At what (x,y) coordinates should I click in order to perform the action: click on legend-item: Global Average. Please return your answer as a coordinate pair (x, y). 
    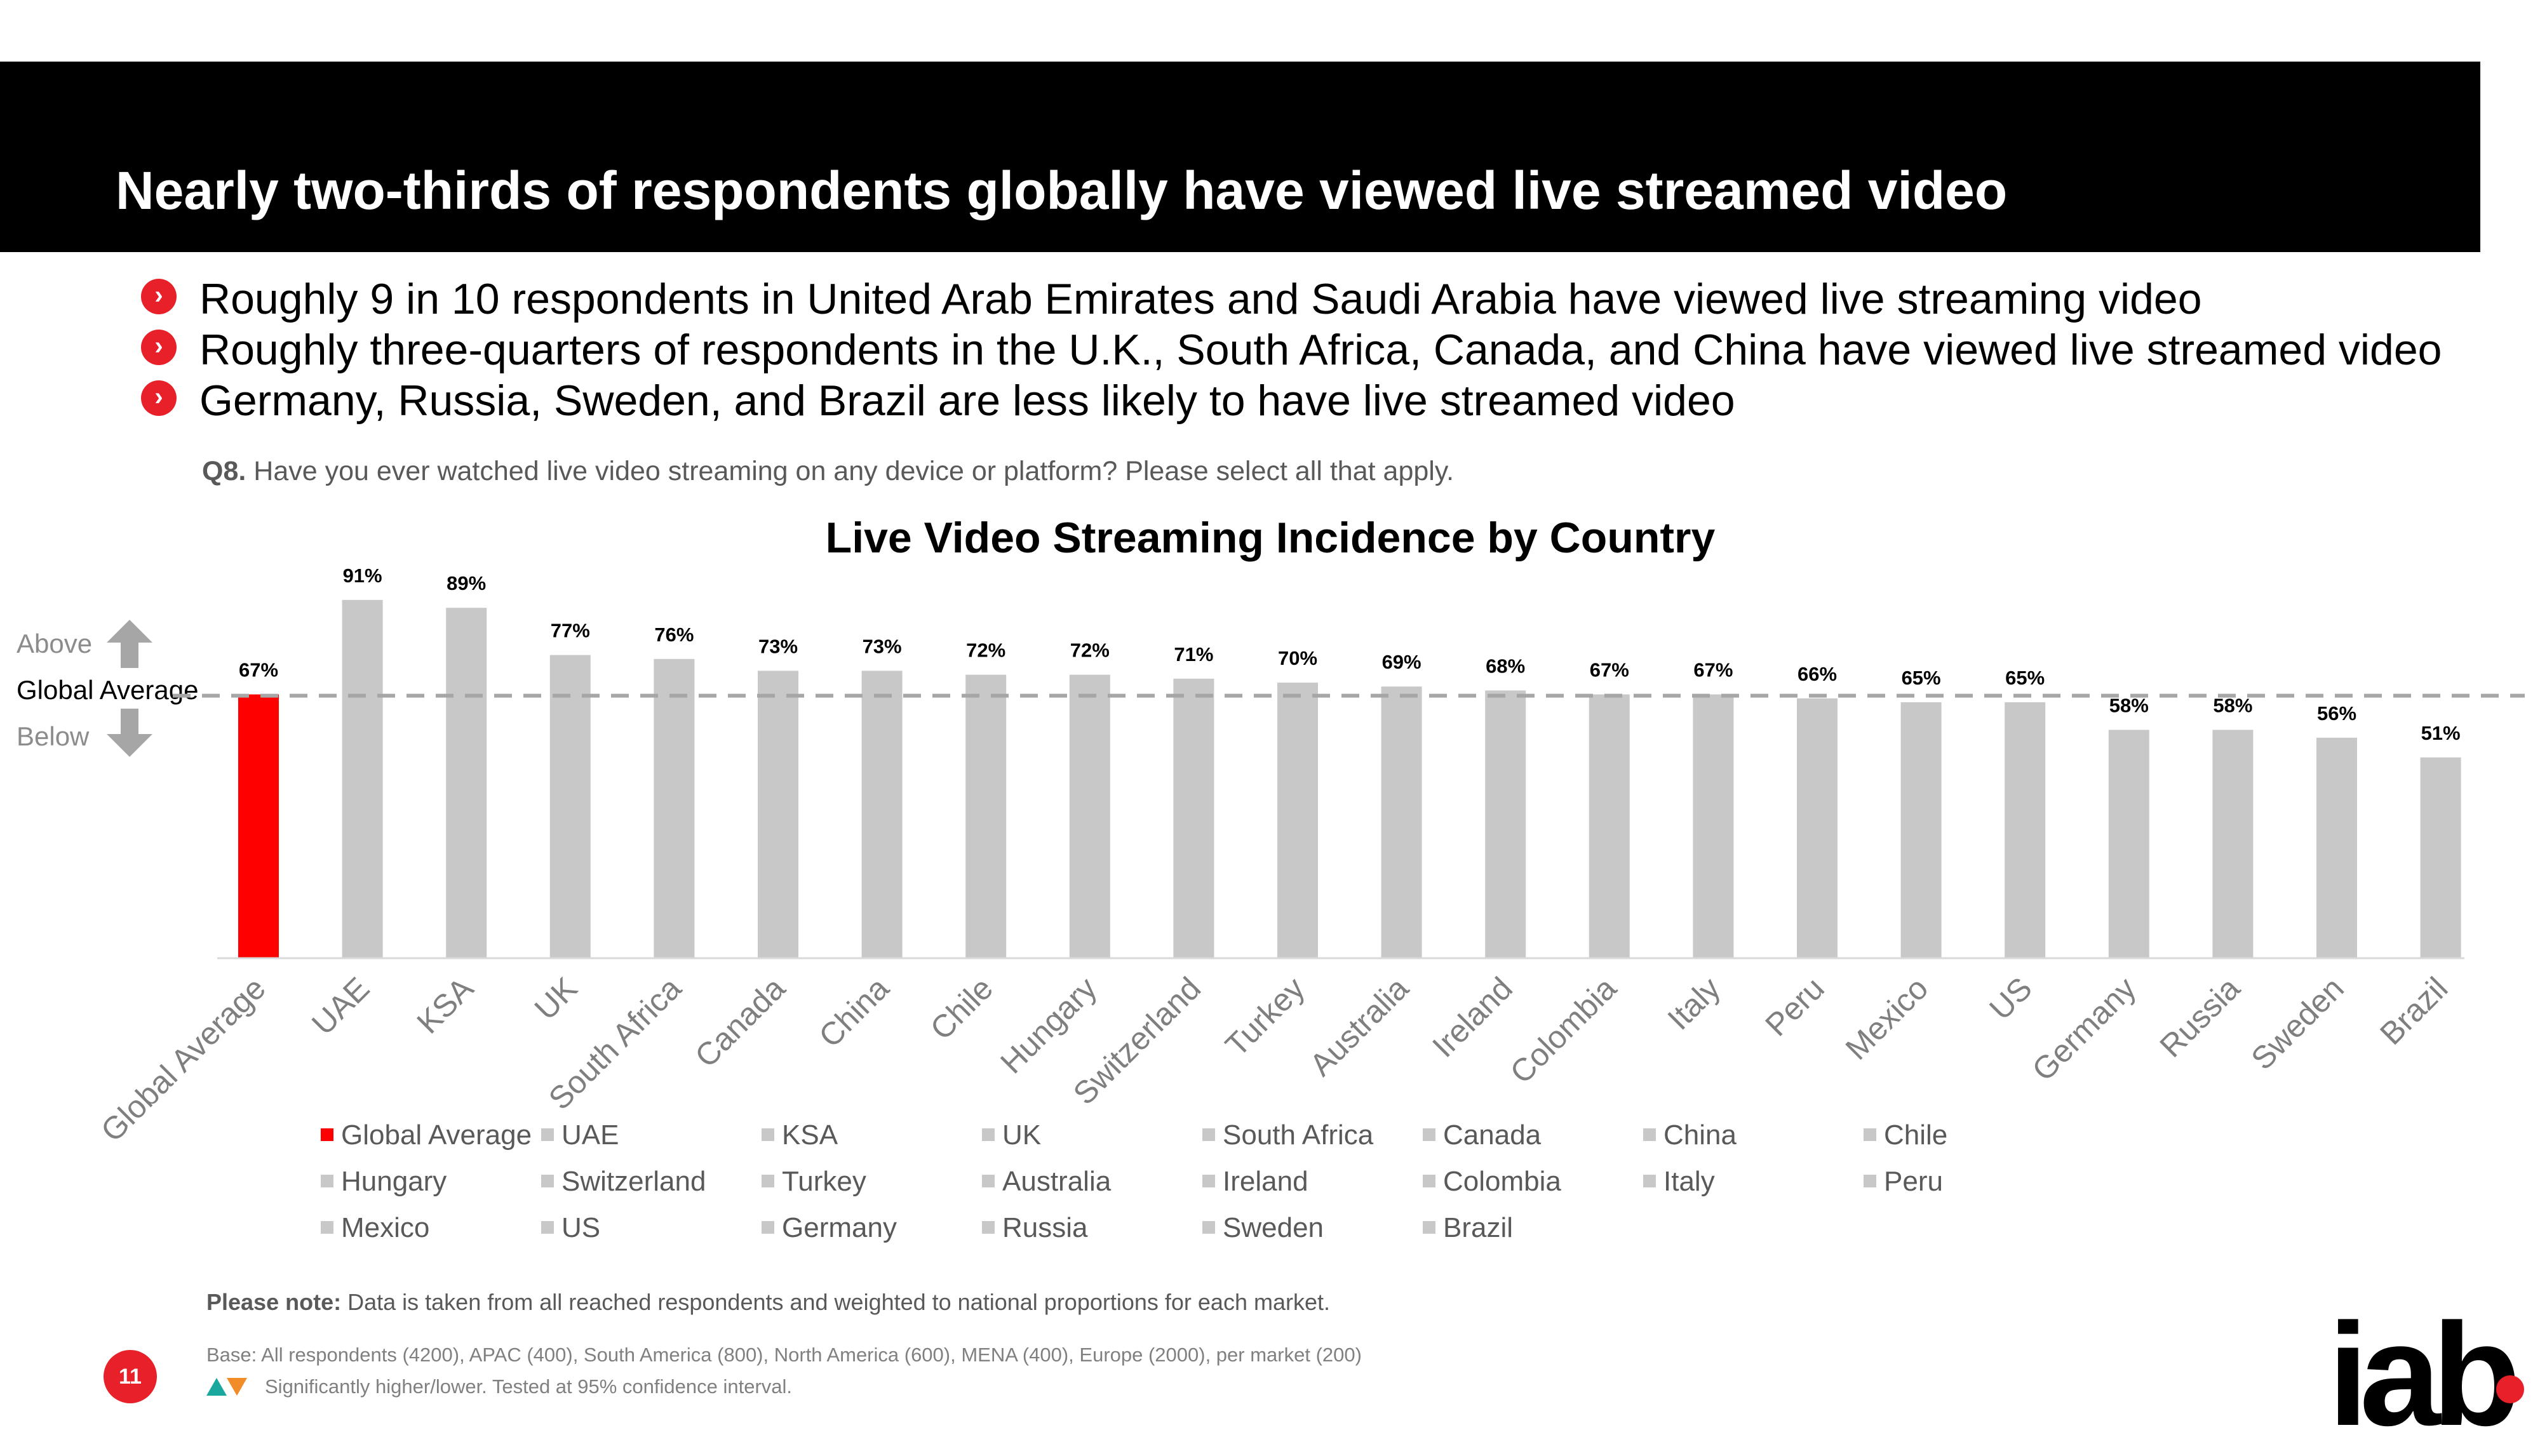
    Looking at the image, I should click on (426, 1135).